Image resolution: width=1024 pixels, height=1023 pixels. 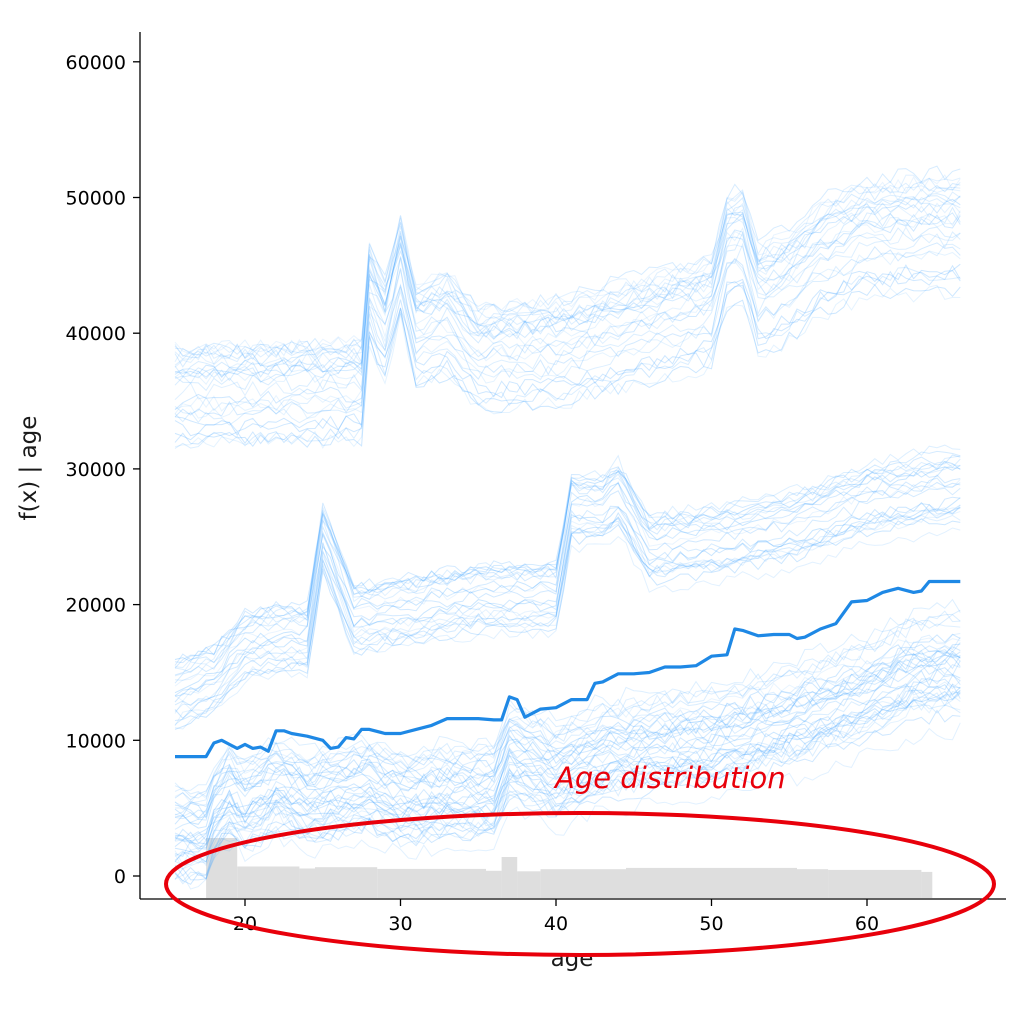 I want to click on y-tick-label-0: 0, so click(x=120, y=877).